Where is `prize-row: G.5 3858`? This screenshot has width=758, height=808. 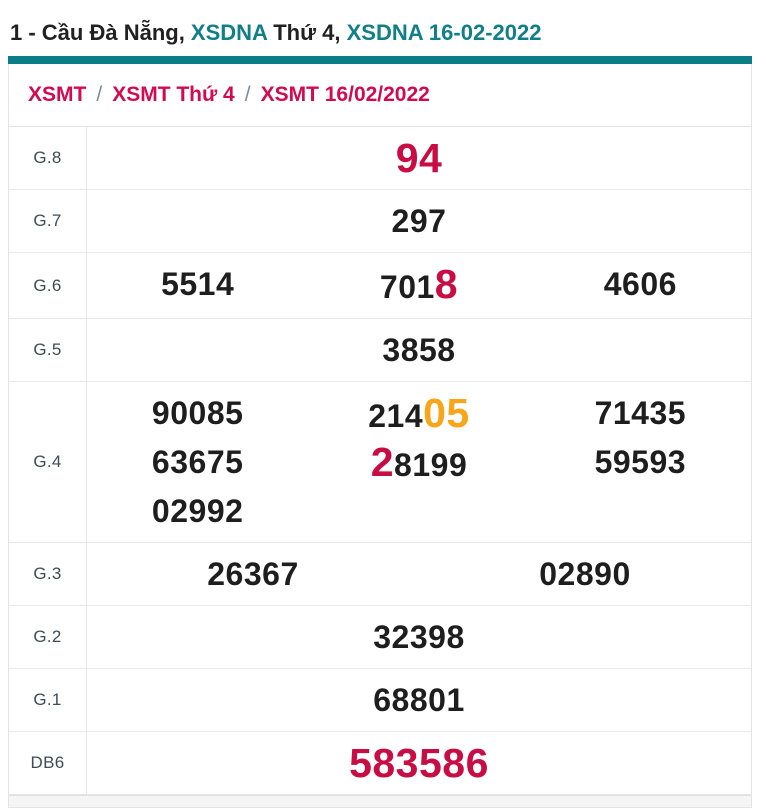
prize-row: G.5 3858 is located at coordinates (380, 350).